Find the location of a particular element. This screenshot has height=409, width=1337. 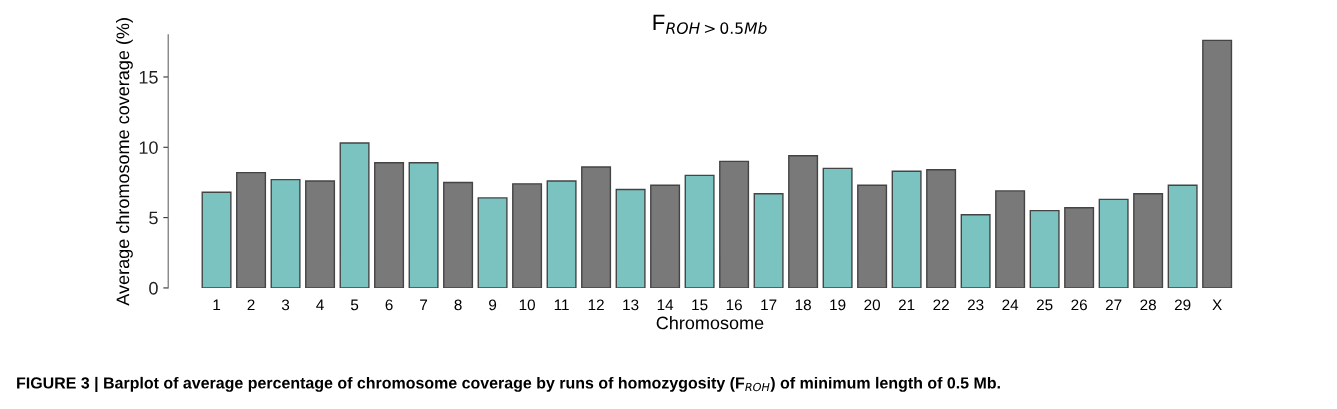

x-tick-label: 1 is located at coordinates (217, 305).